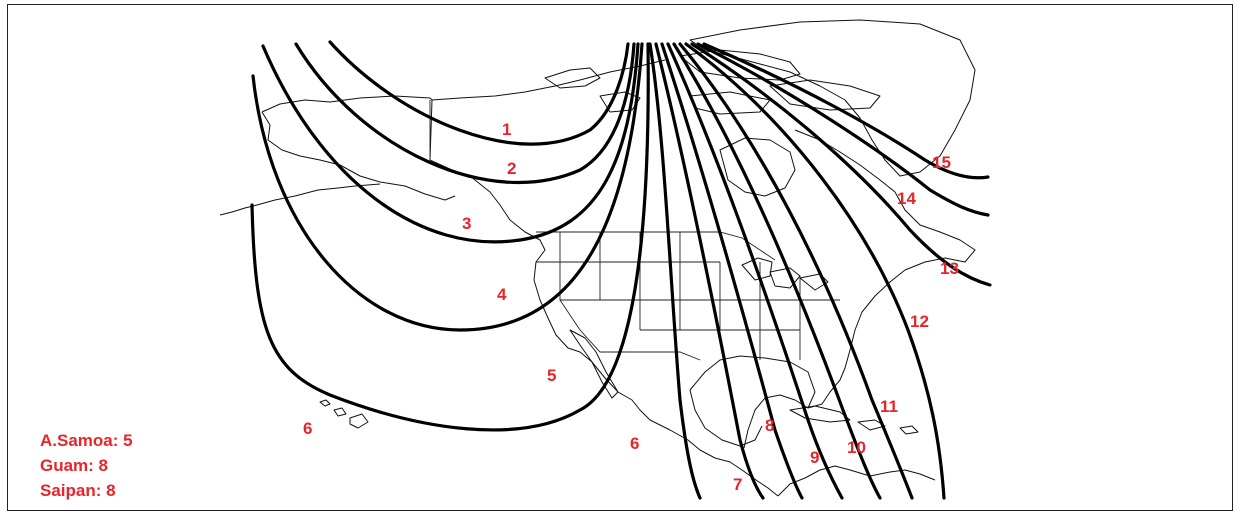  I want to click on zone-label-11: 11, so click(889, 406).